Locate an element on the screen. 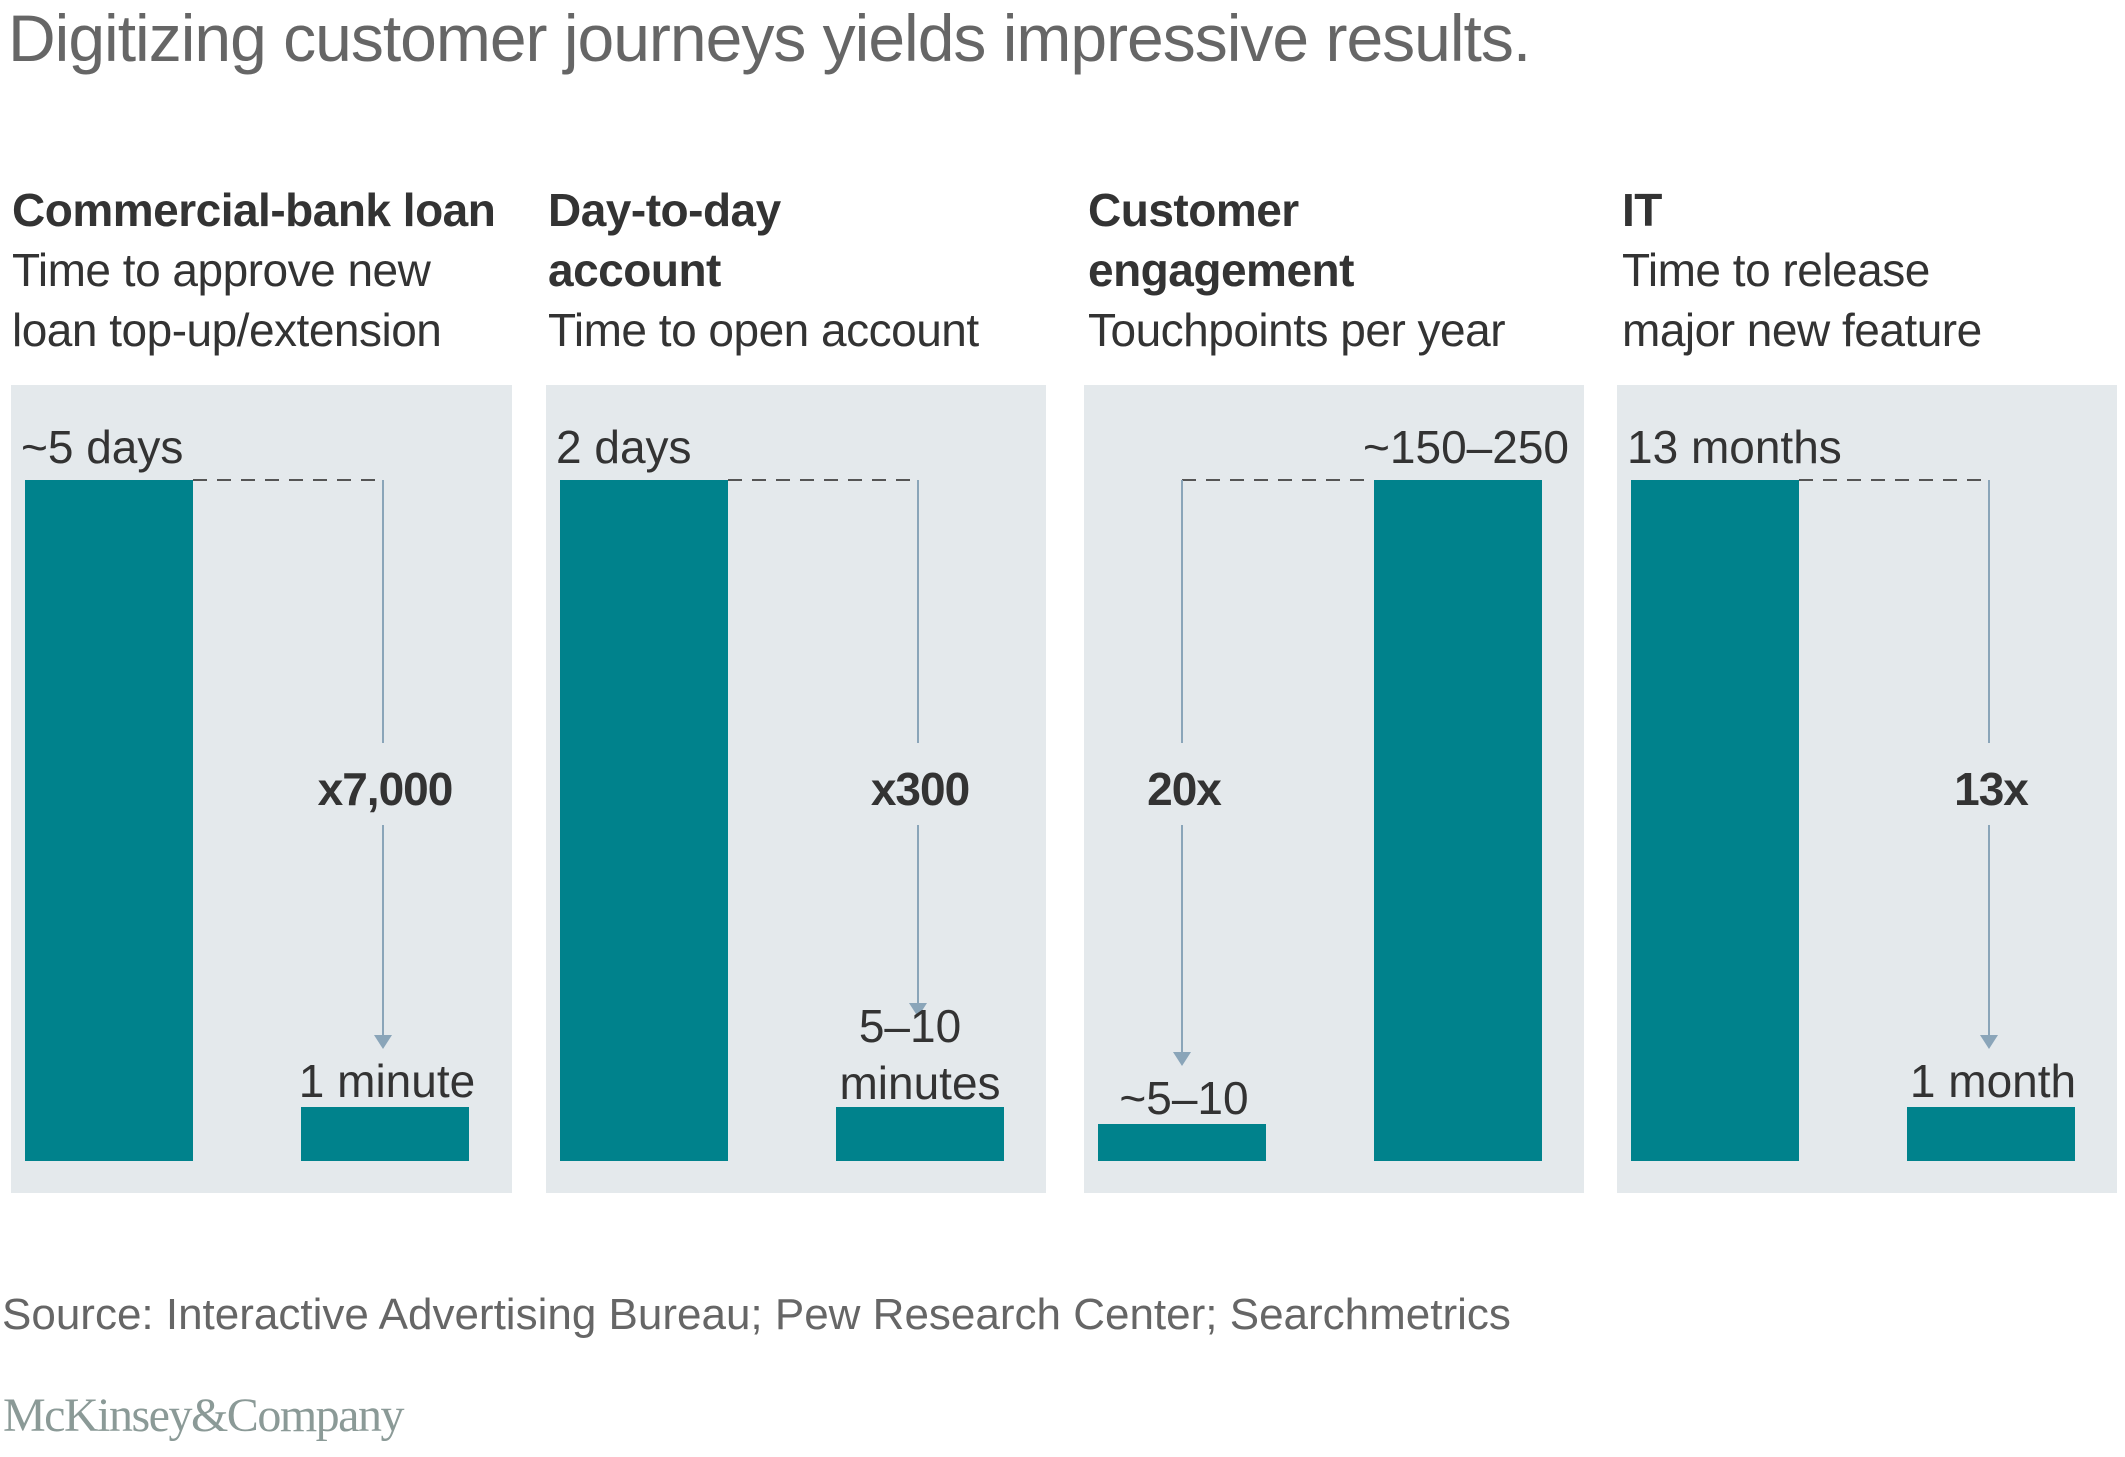 This screenshot has width=2125, height=1457. company-logo: McKinsey&Company is located at coordinates (203, 1415).